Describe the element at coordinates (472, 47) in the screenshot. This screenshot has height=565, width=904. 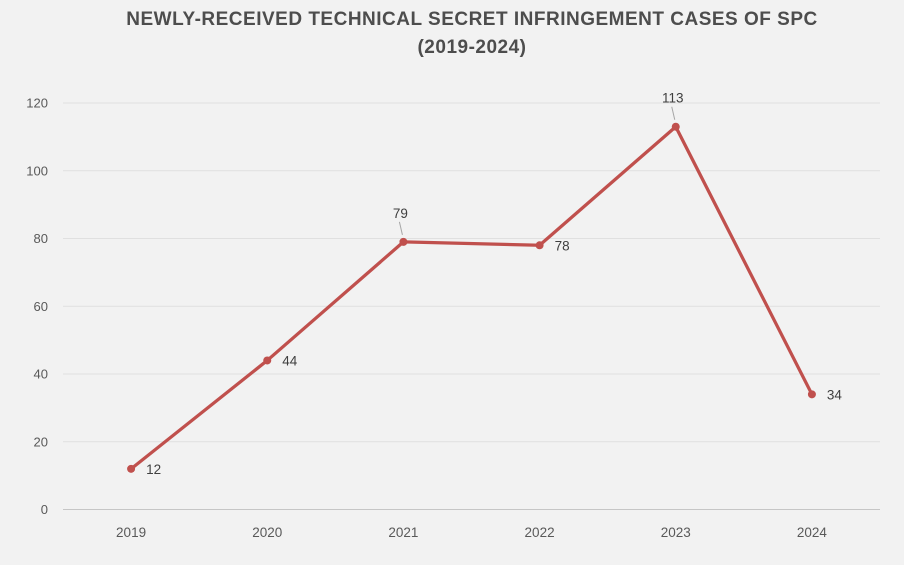
I see `chart-title-line2: (2019-2024)` at that location.